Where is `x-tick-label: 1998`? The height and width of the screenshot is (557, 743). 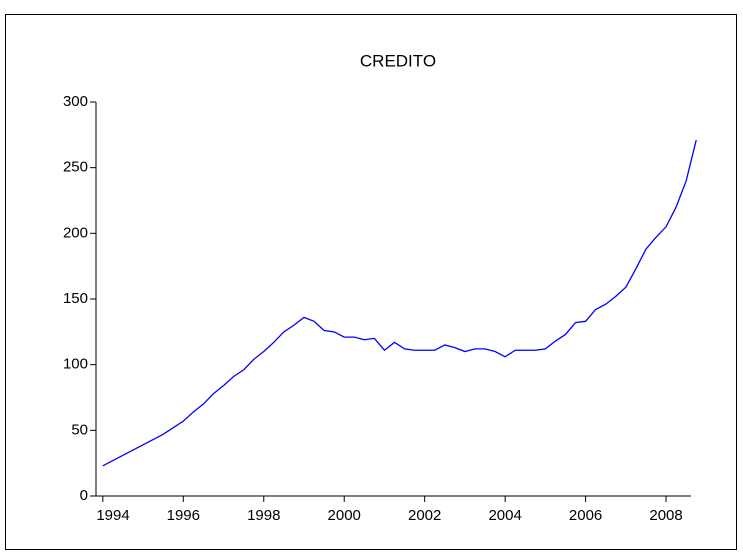
x-tick-label: 1998 is located at coordinates (263, 515).